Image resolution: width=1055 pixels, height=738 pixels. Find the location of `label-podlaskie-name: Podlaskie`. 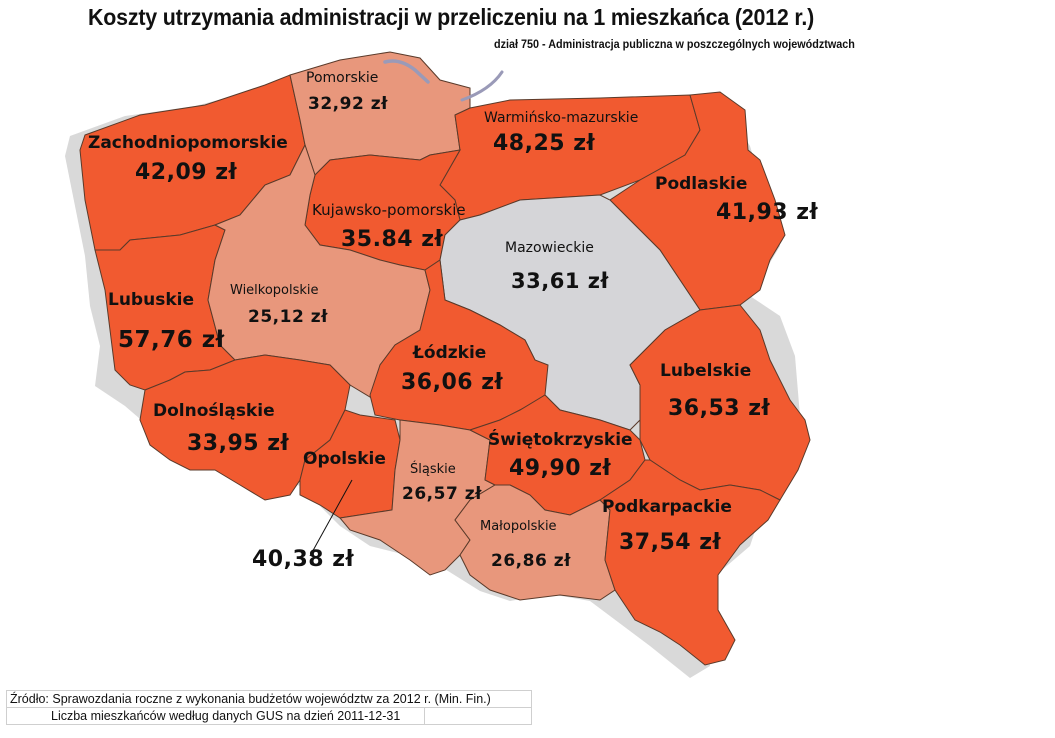

label-podlaskie-name: Podlaskie is located at coordinates (701, 184).